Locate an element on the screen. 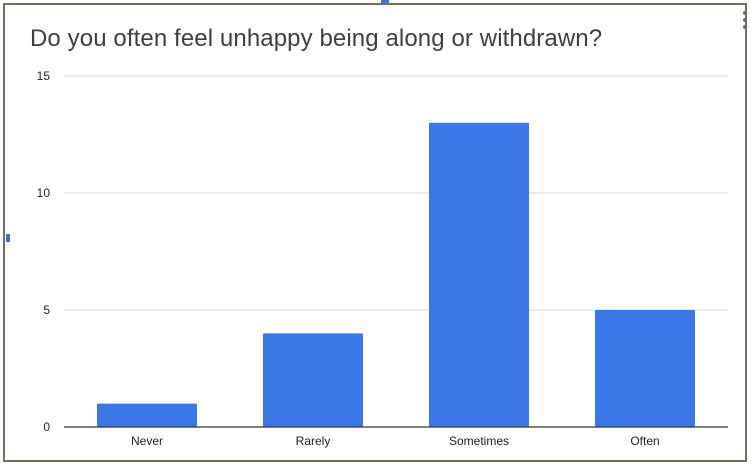 This screenshot has height=465, width=751. y-tick-label-15: 15 is located at coordinates (44, 76).